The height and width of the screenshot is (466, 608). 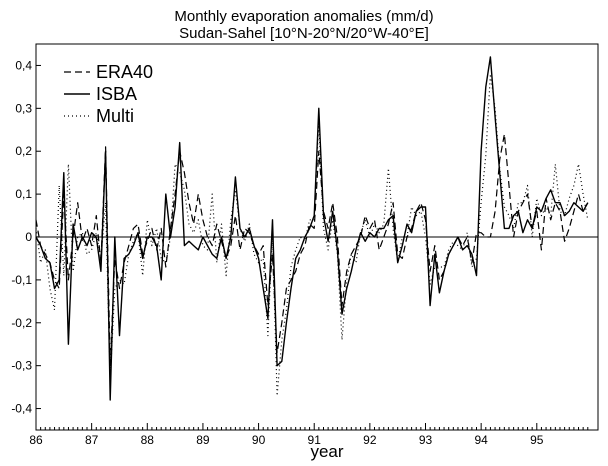 I want to click on x-axis-label: year, so click(x=326, y=451).